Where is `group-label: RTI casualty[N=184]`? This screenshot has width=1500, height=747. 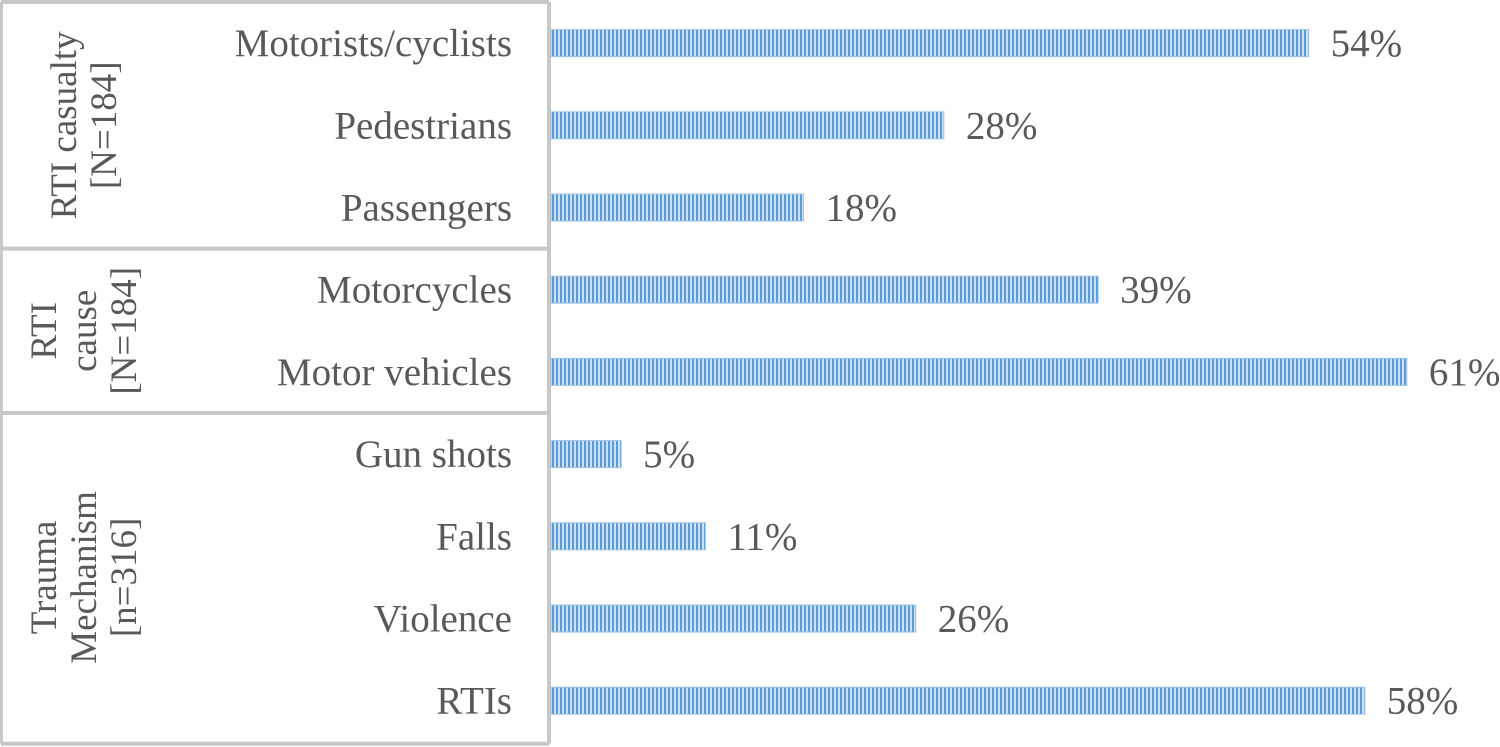
group-label: RTI casualty[N=184] is located at coordinates (84, 125).